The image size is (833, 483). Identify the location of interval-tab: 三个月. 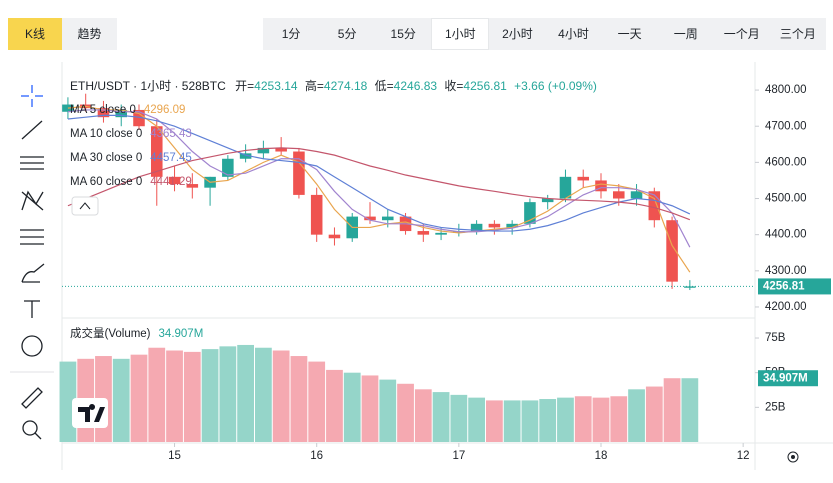
(797, 34).